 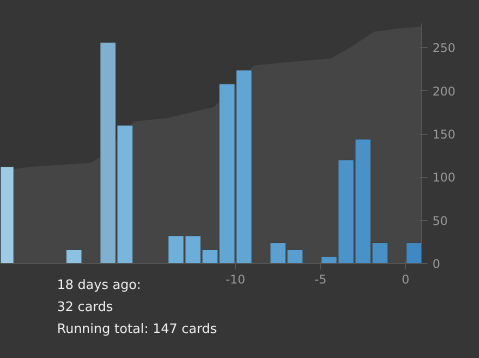 I want to click on y-tick-label: 100, so click(x=444, y=177).